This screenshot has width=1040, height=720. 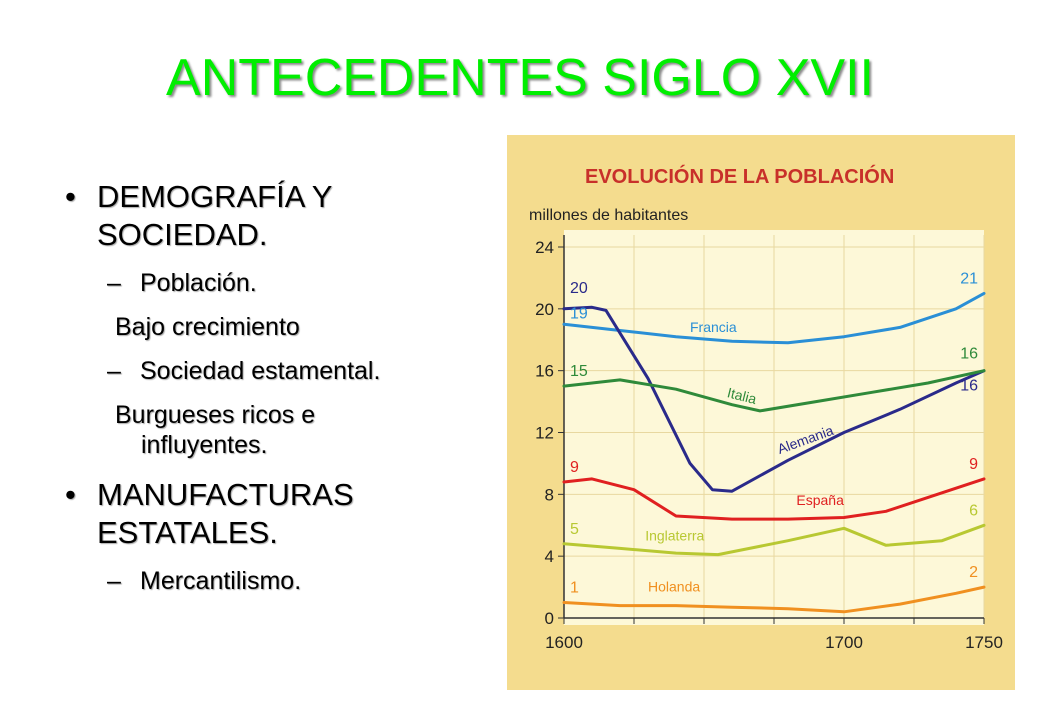 What do you see at coordinates (973, 572) in the screenshot?
I see `end-label-holanda: 2` at bounding box center [973, 572].